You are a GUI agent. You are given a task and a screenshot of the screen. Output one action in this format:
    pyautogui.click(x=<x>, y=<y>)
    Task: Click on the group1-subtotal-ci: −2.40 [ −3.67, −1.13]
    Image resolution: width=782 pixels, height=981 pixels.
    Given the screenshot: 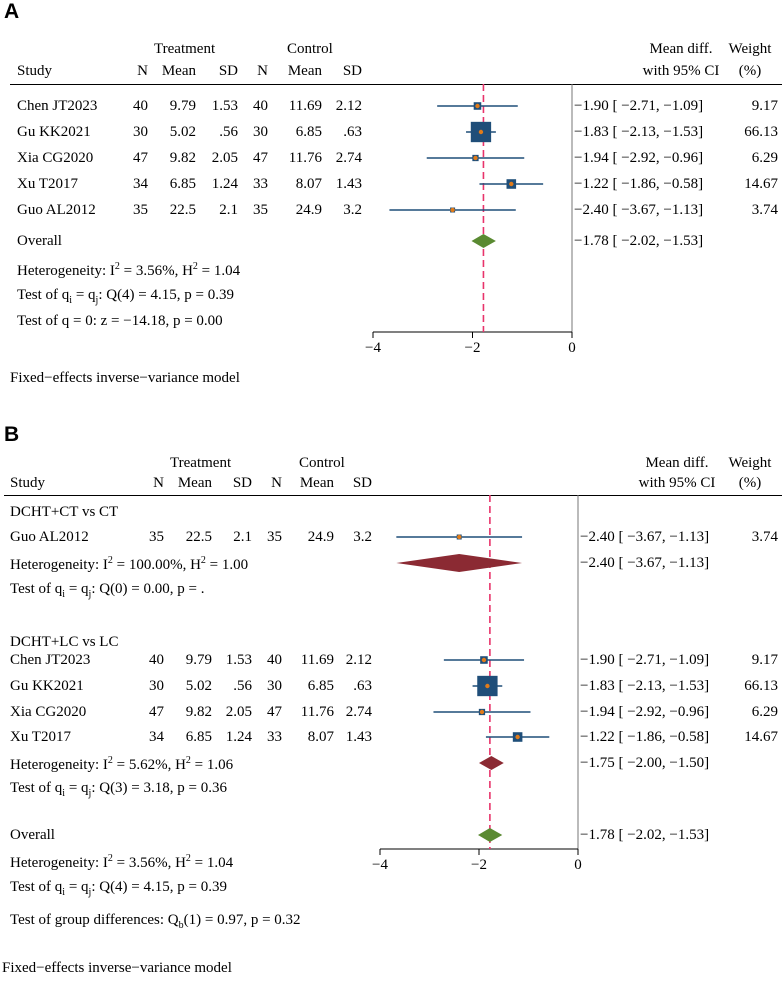 What is the action you would take?
    pyautogui.click(x=645, y=563)
    